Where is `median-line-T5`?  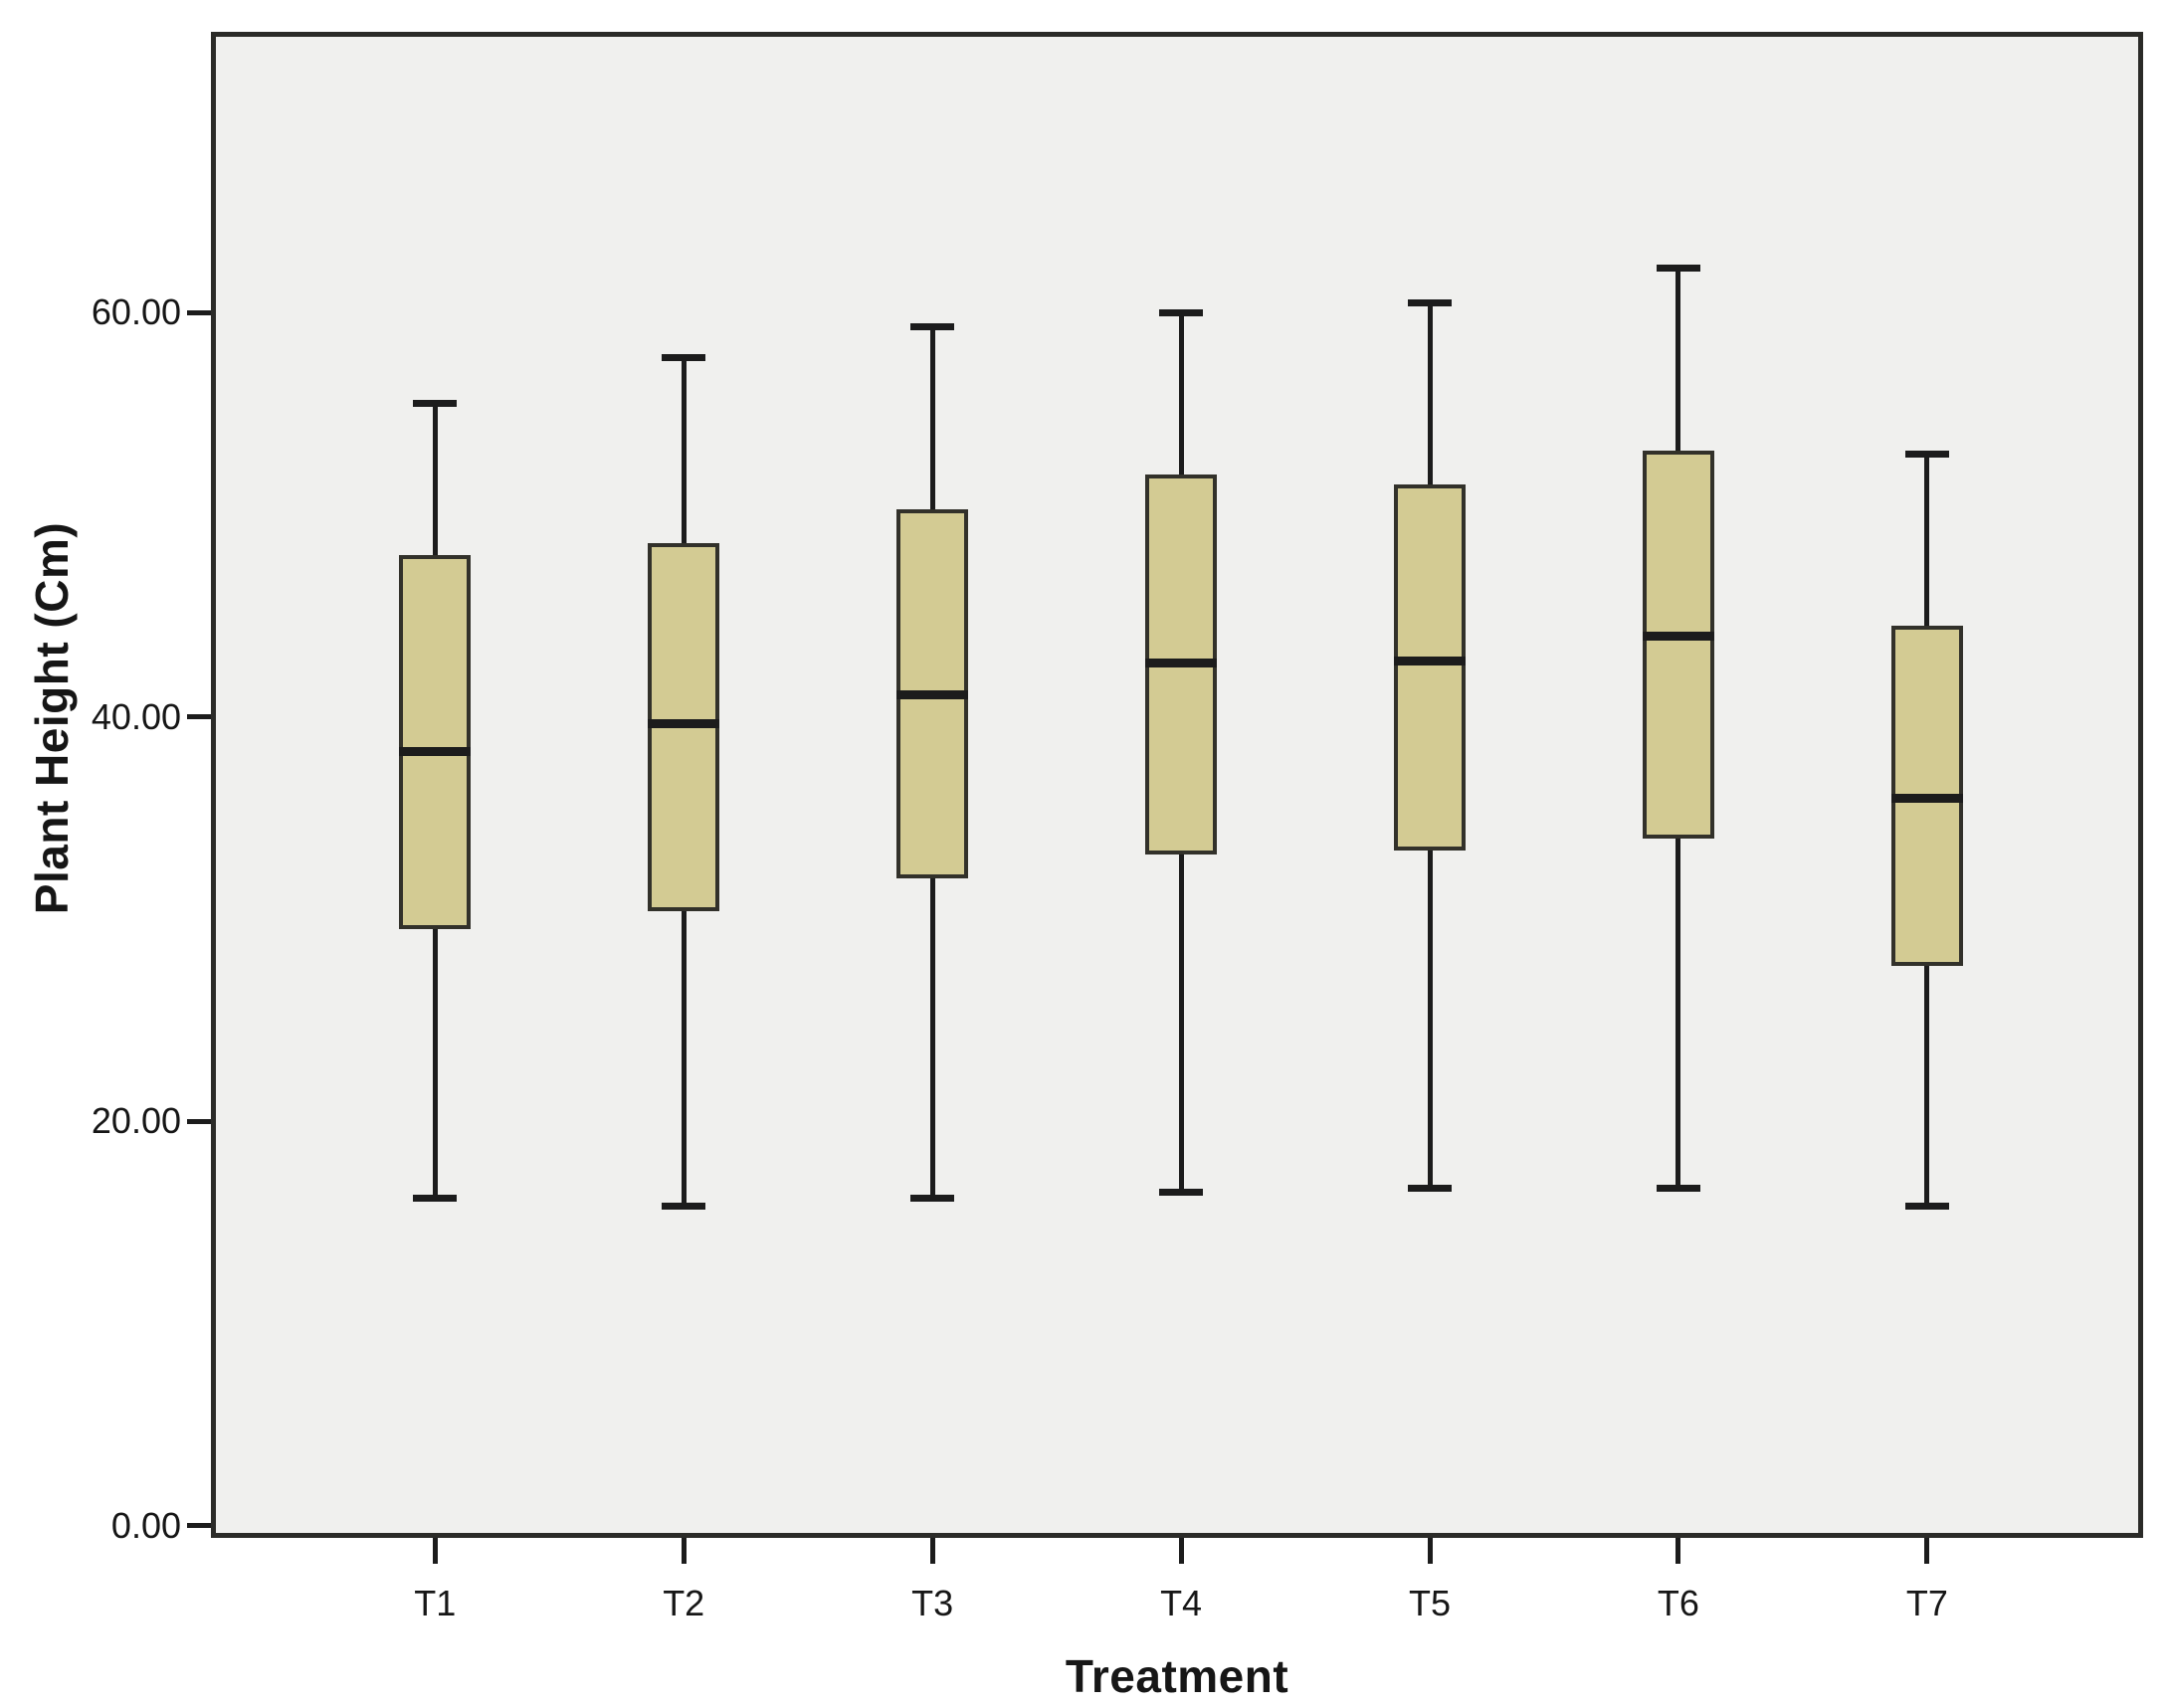 median-line-T5 is located at coordinates (1430, 660).